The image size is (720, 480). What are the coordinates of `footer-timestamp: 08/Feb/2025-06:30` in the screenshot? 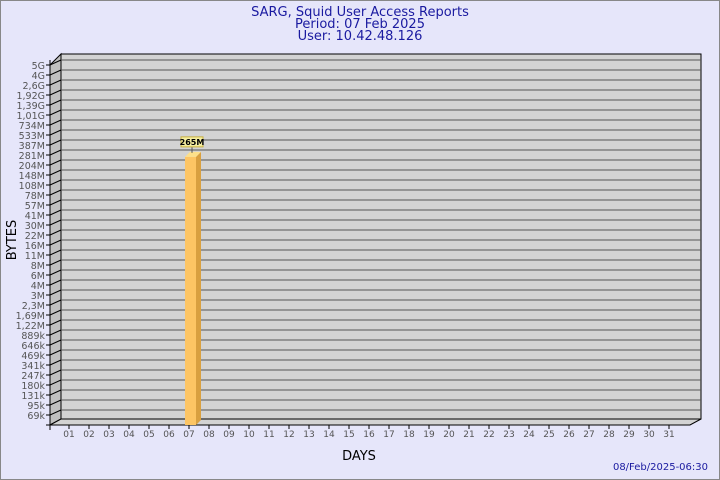 It's located at (660, 467).